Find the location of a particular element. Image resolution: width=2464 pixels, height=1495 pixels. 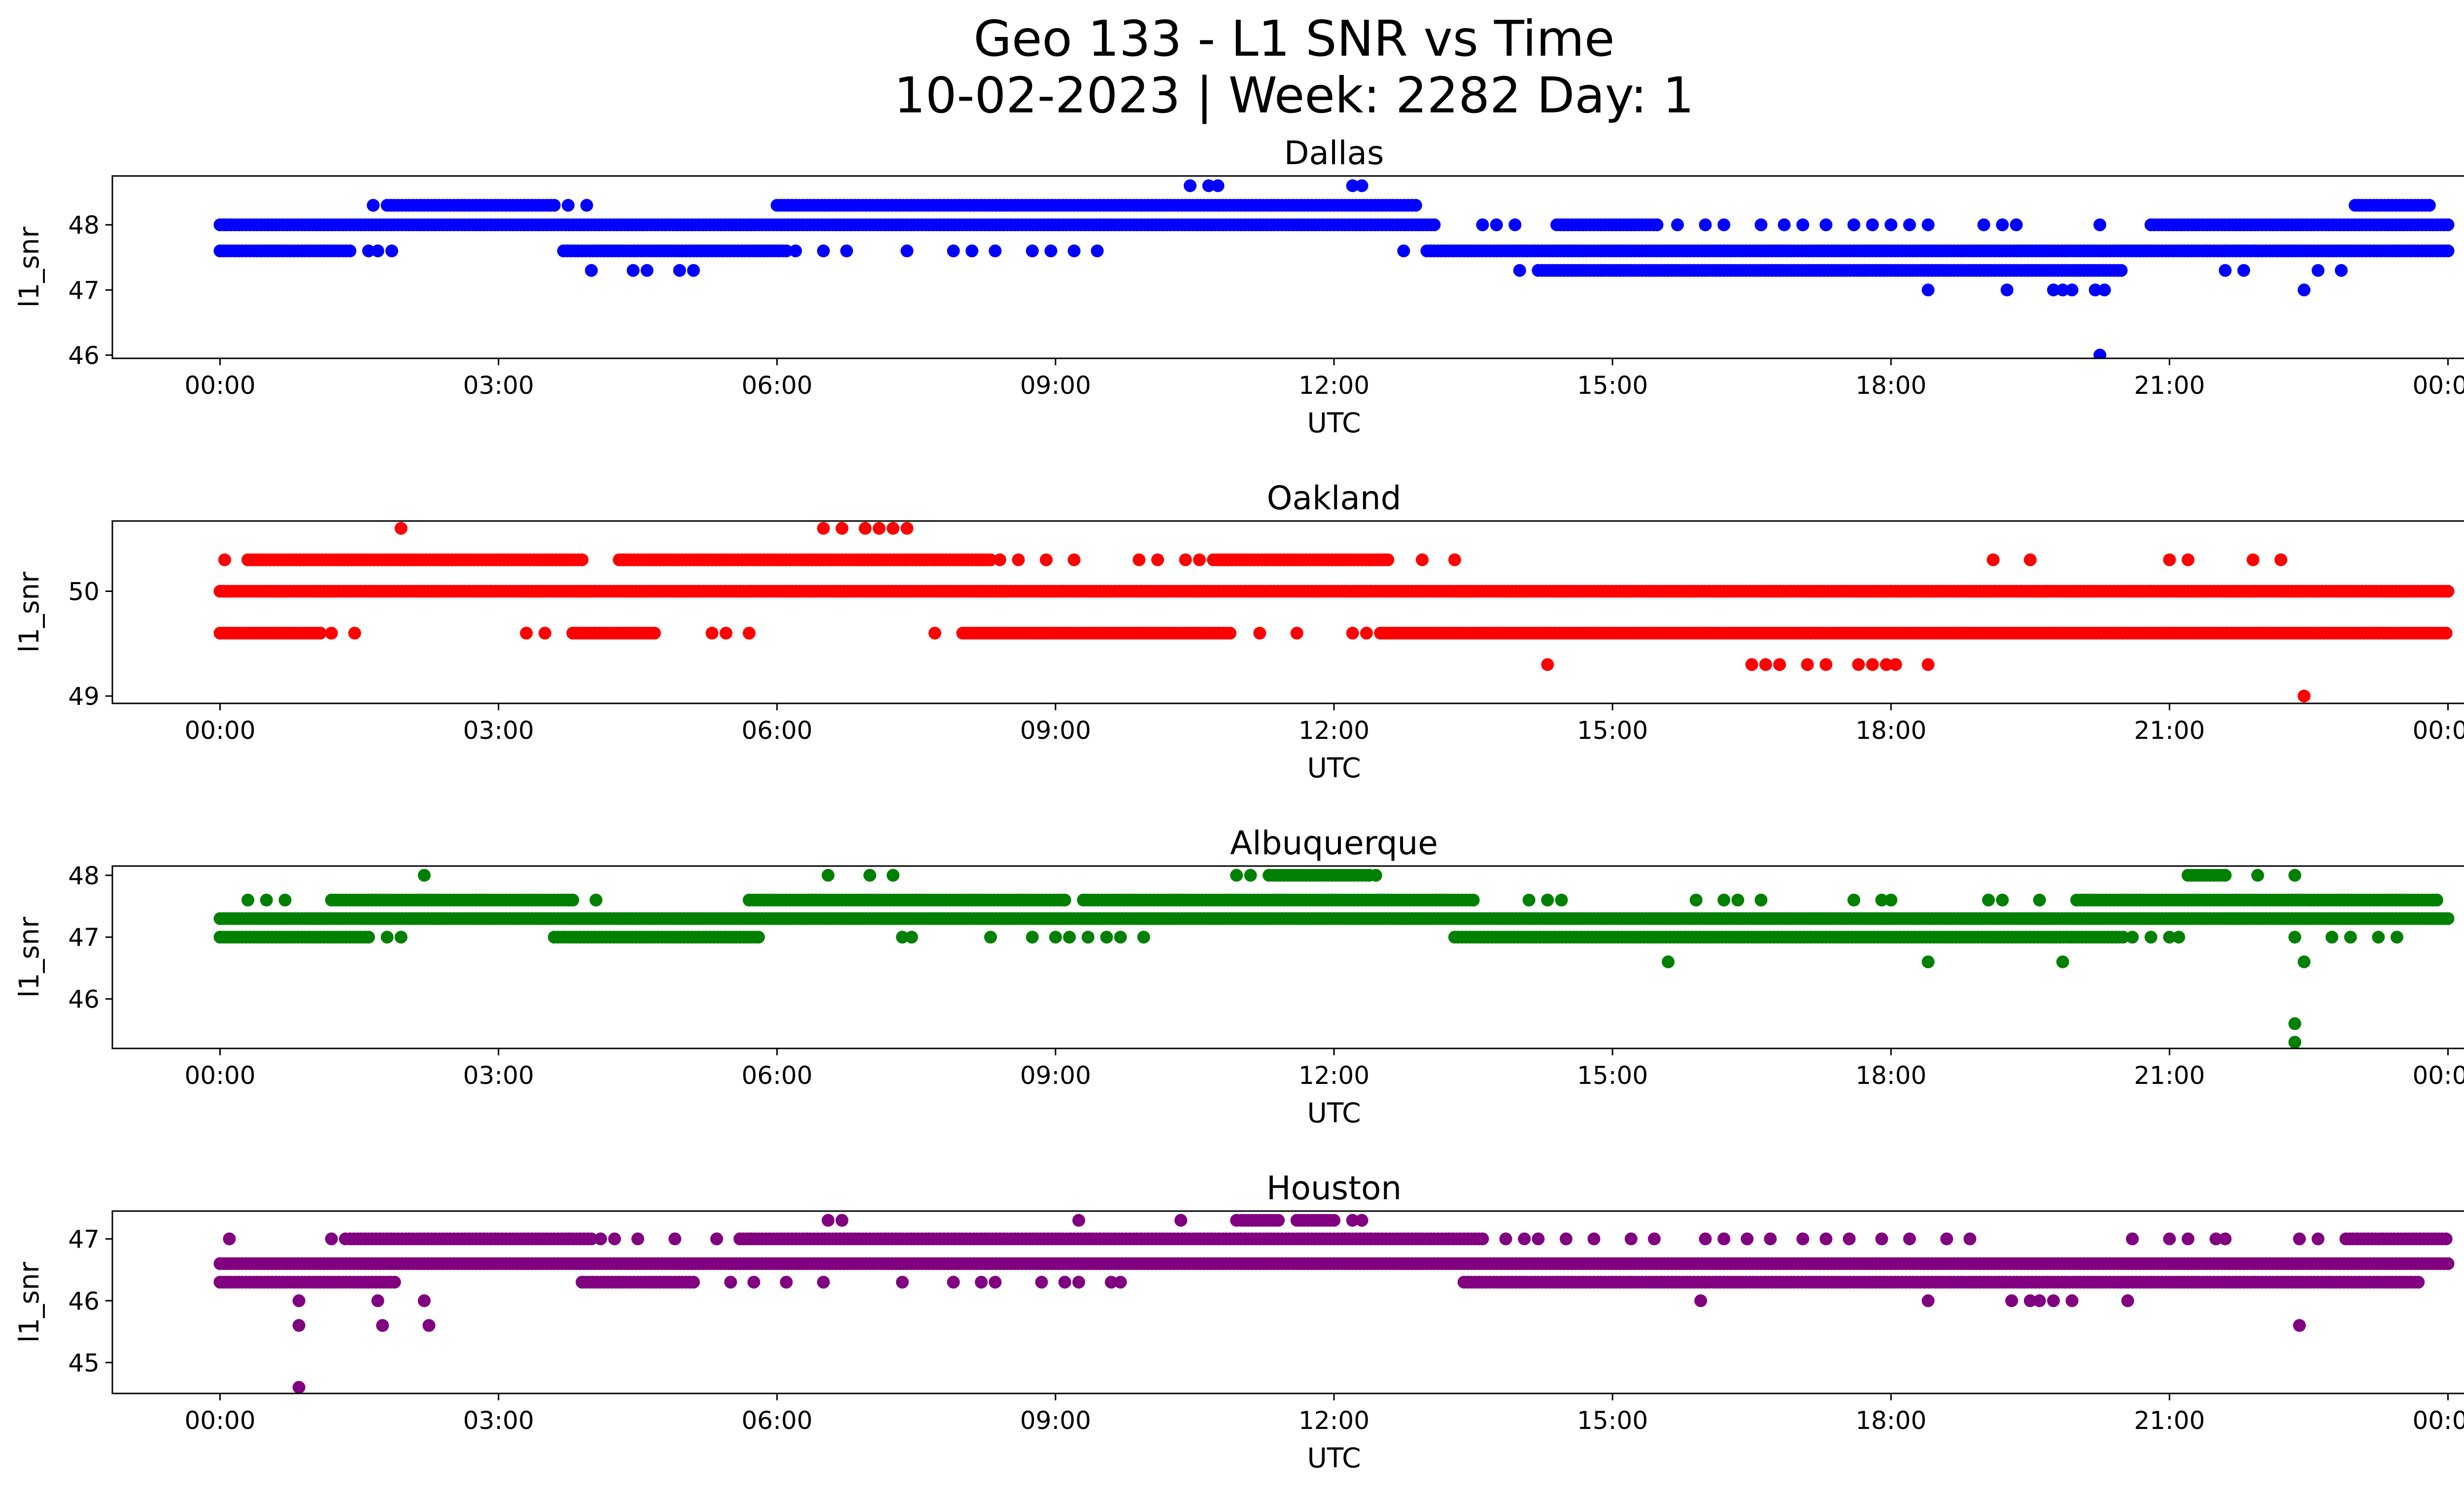

x-tick-label: 15:00 is located at coordinates (1612, 730).